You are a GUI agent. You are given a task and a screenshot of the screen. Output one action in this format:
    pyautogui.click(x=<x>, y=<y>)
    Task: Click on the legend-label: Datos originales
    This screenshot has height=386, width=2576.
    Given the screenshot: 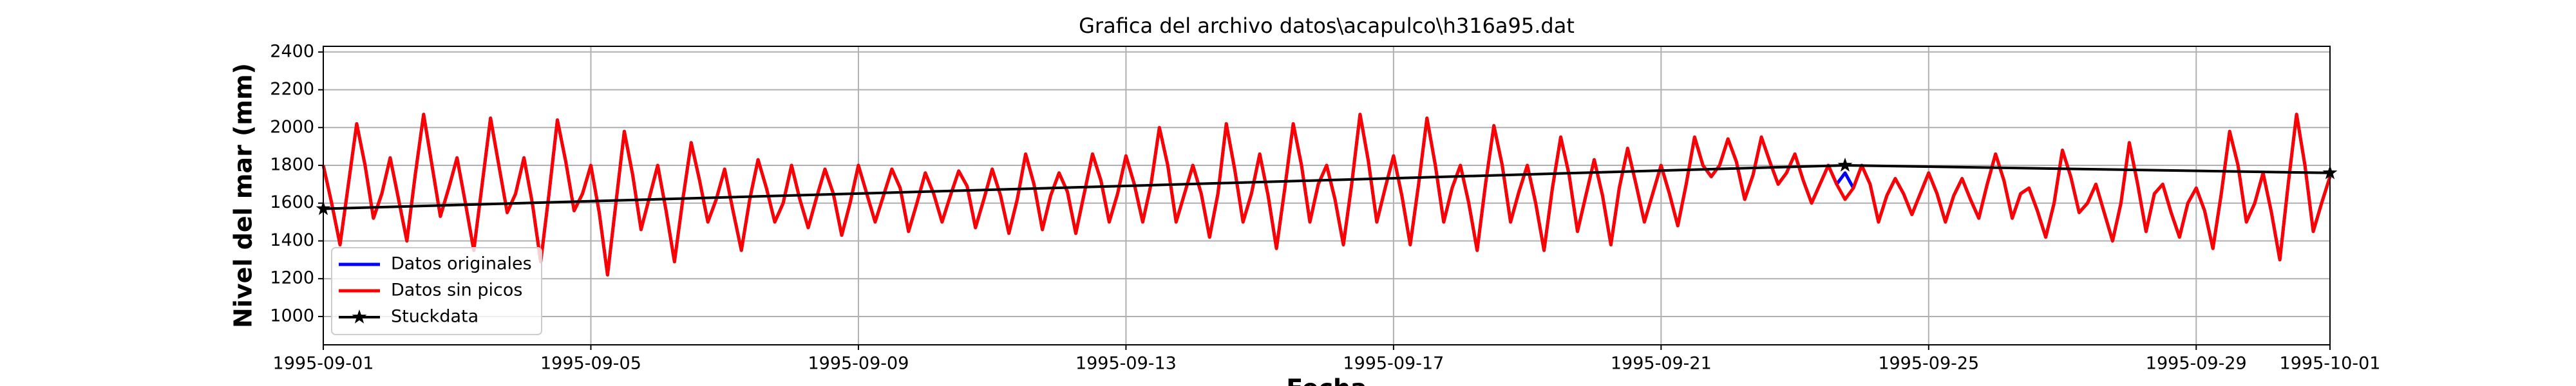 What is the action you would take?
    pyautogui.click(x=462, y=264)
    